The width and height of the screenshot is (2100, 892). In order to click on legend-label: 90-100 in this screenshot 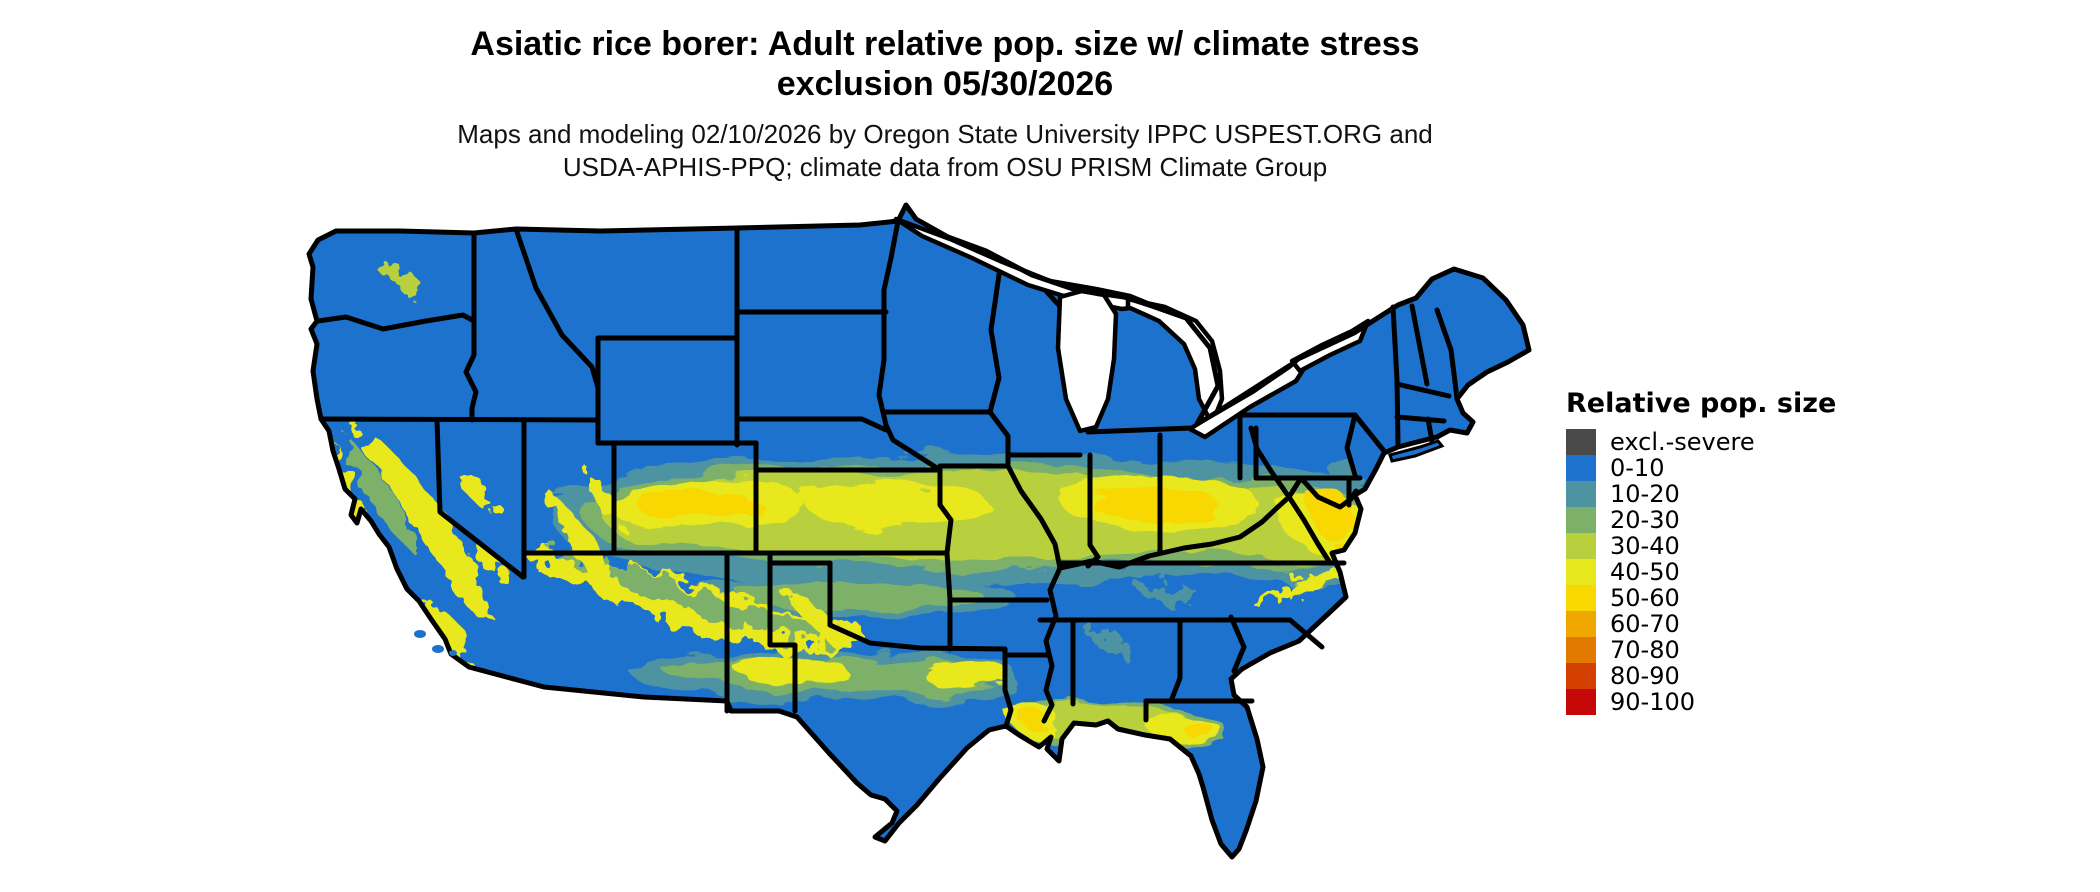, I will do `click(1653, 702)`.